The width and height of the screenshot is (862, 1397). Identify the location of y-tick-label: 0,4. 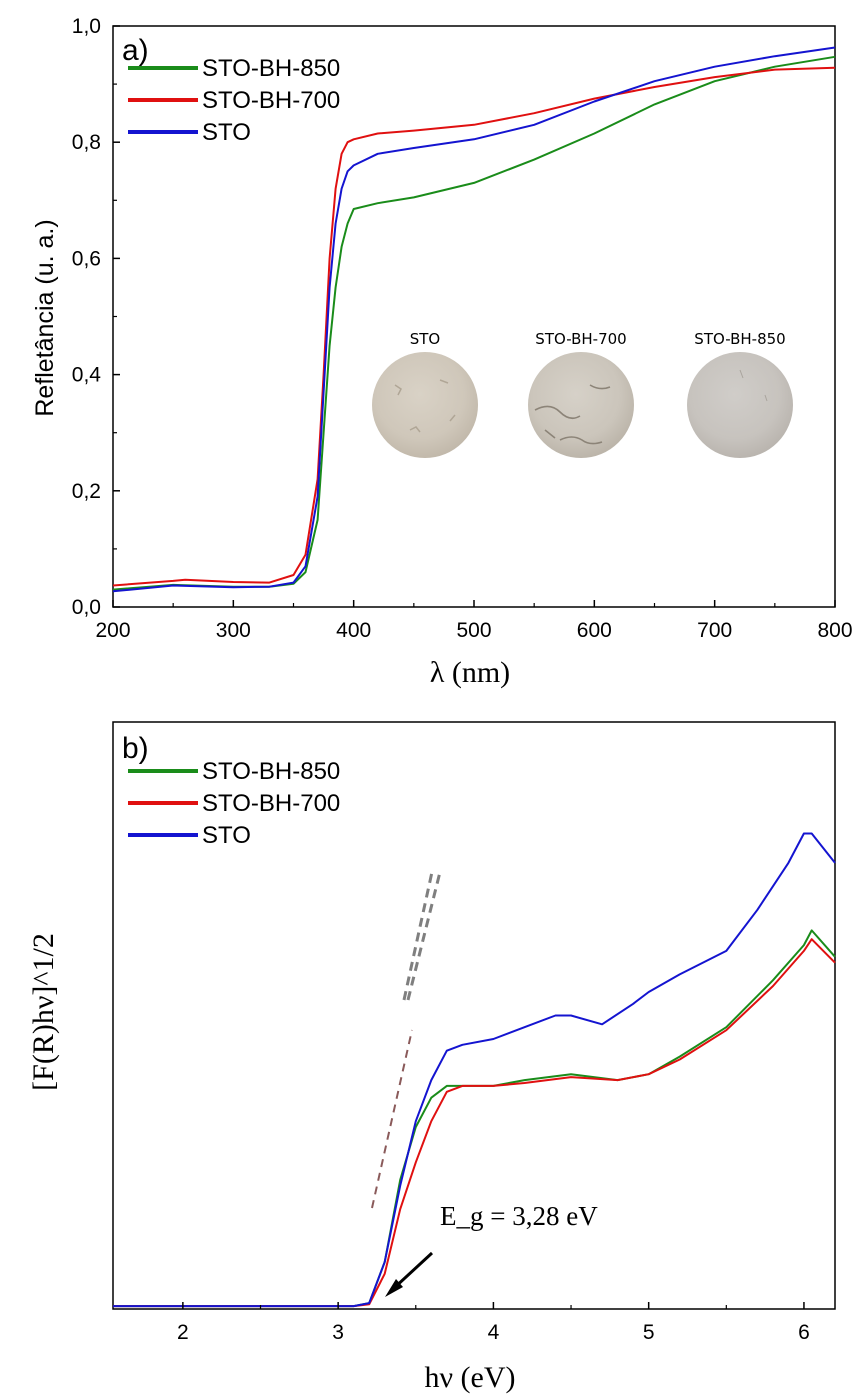
(87, 375).